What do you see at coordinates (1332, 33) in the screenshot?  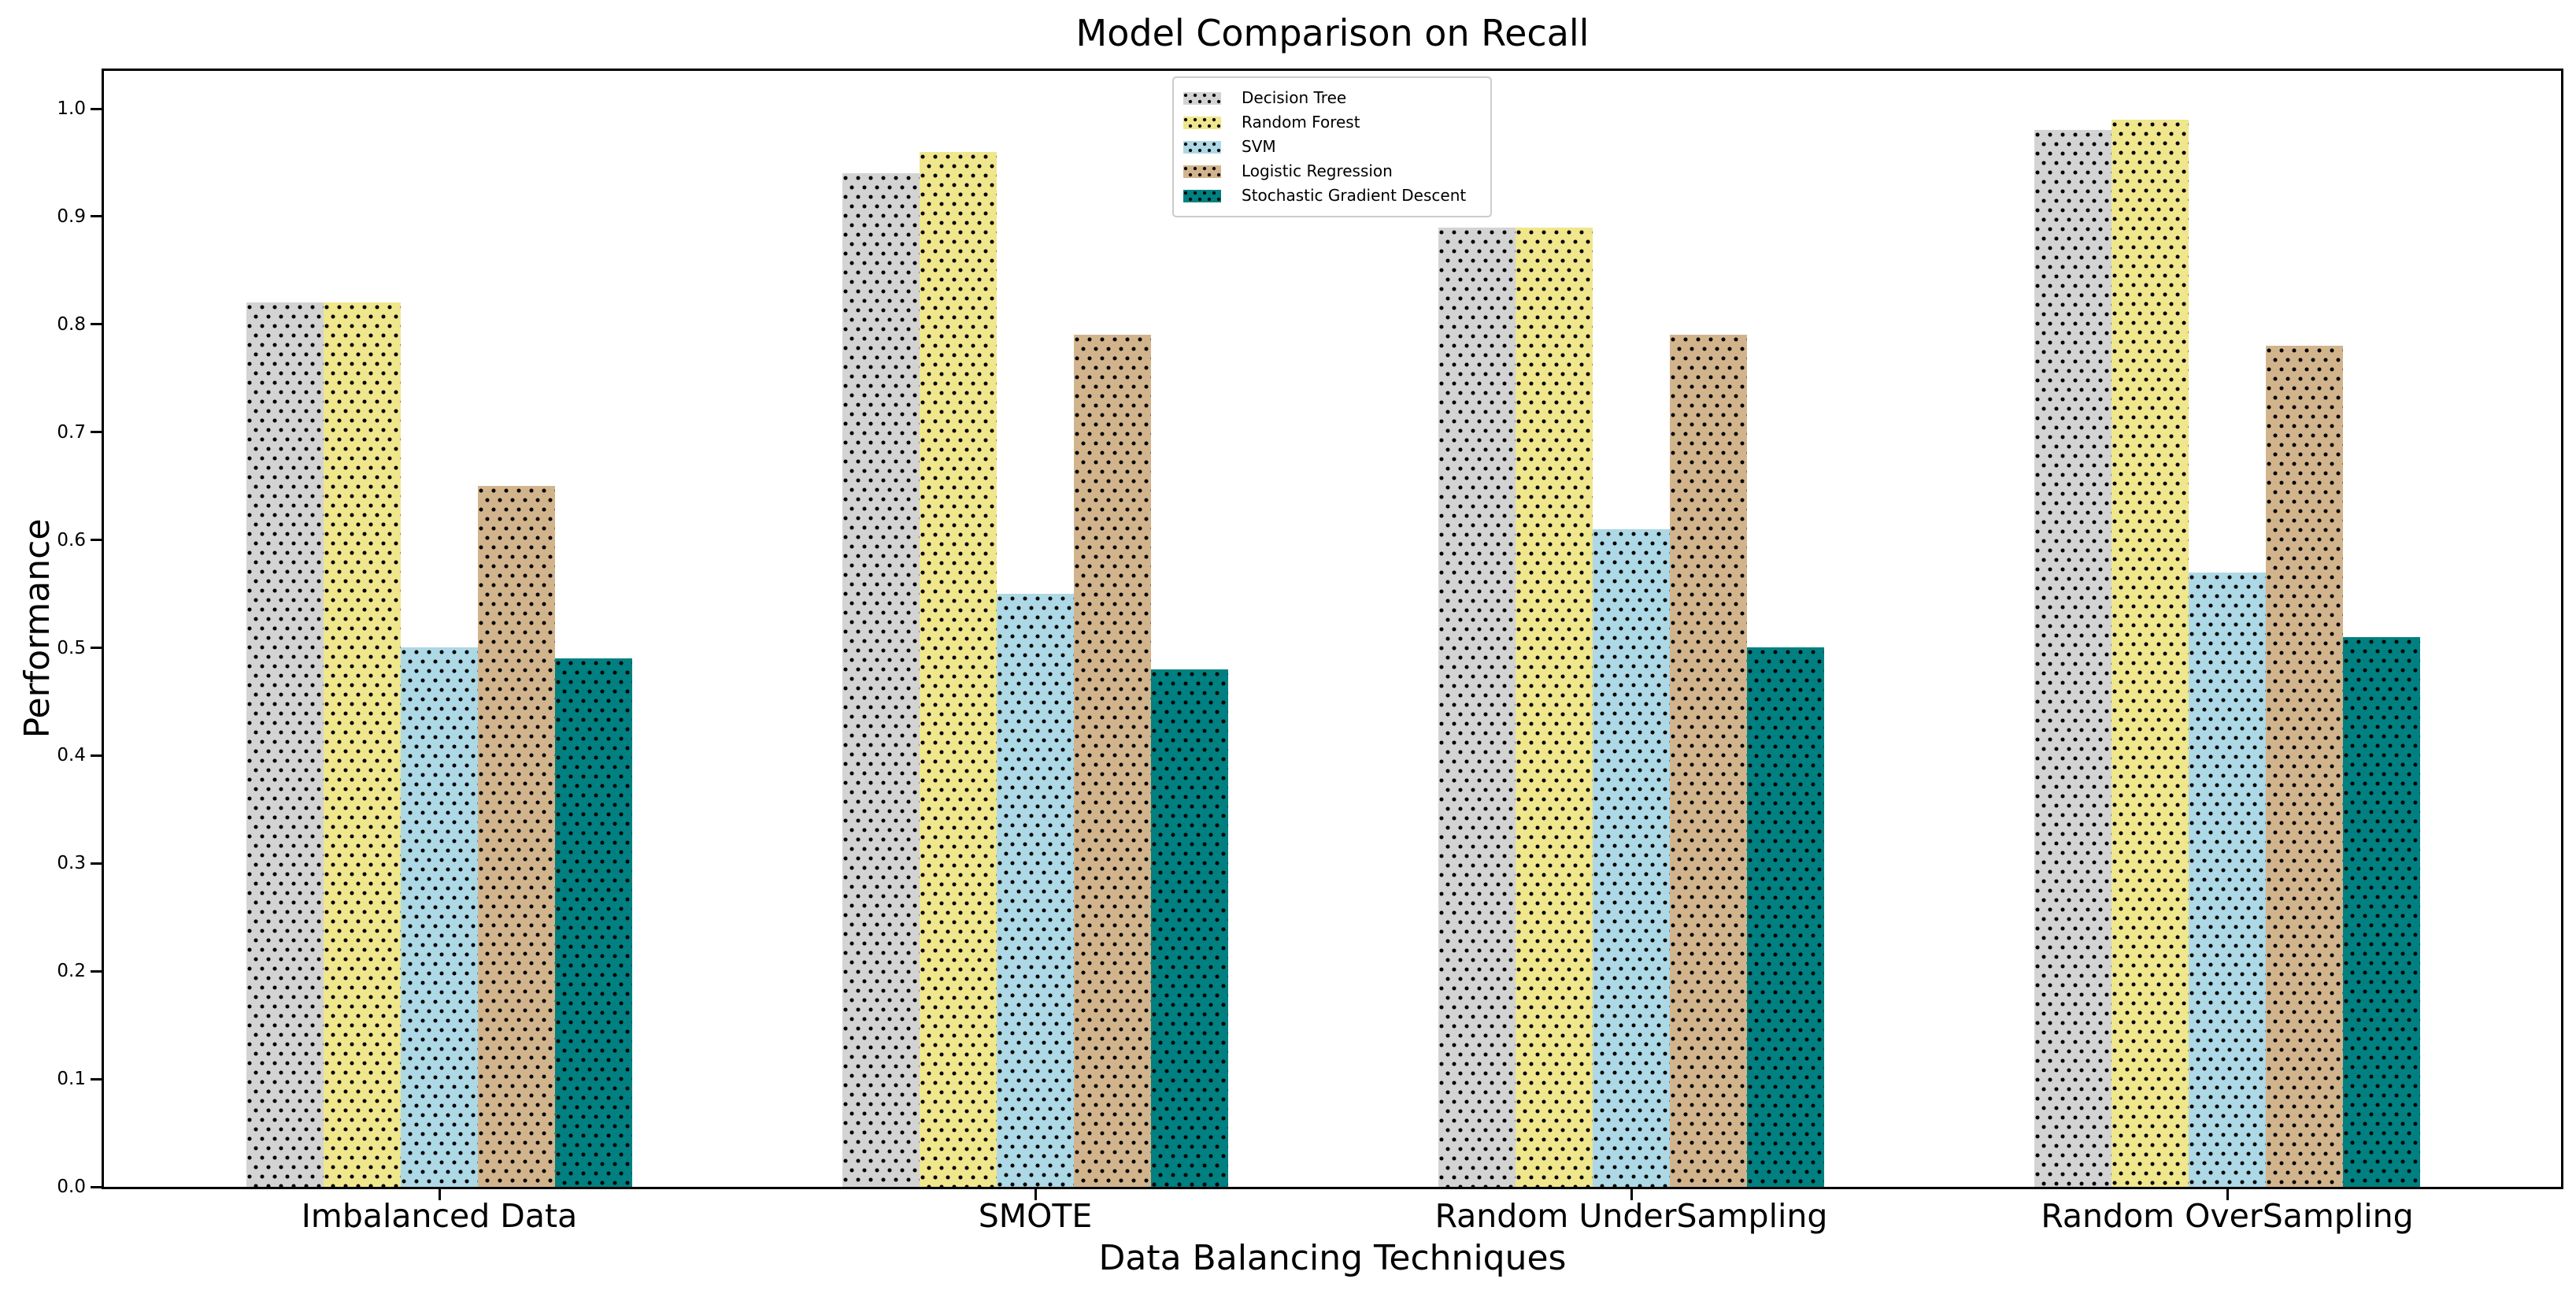 I see `chart-title: Model Comparison on Recall` at bounding box center [1332, 33].